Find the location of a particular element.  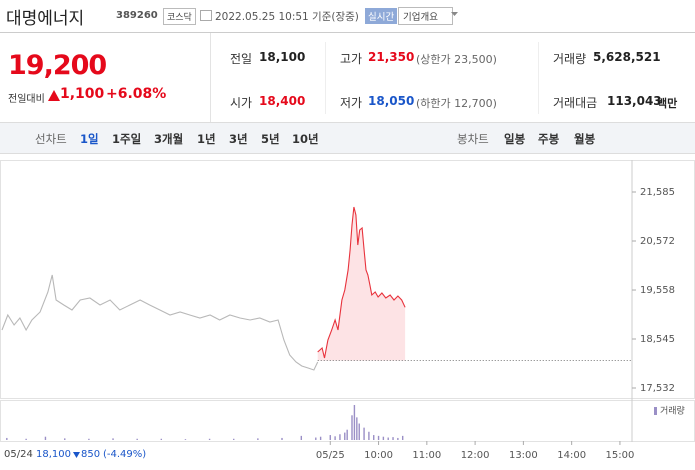

stat-label: 고가 is located at coordinates (351, 59).